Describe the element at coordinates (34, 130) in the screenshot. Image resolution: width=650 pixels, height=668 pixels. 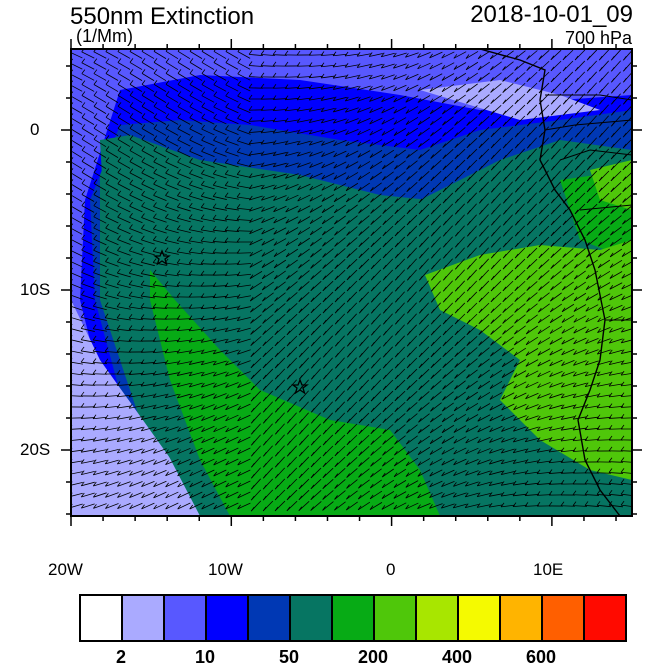
I see `lat-label-0: 0` at that location.